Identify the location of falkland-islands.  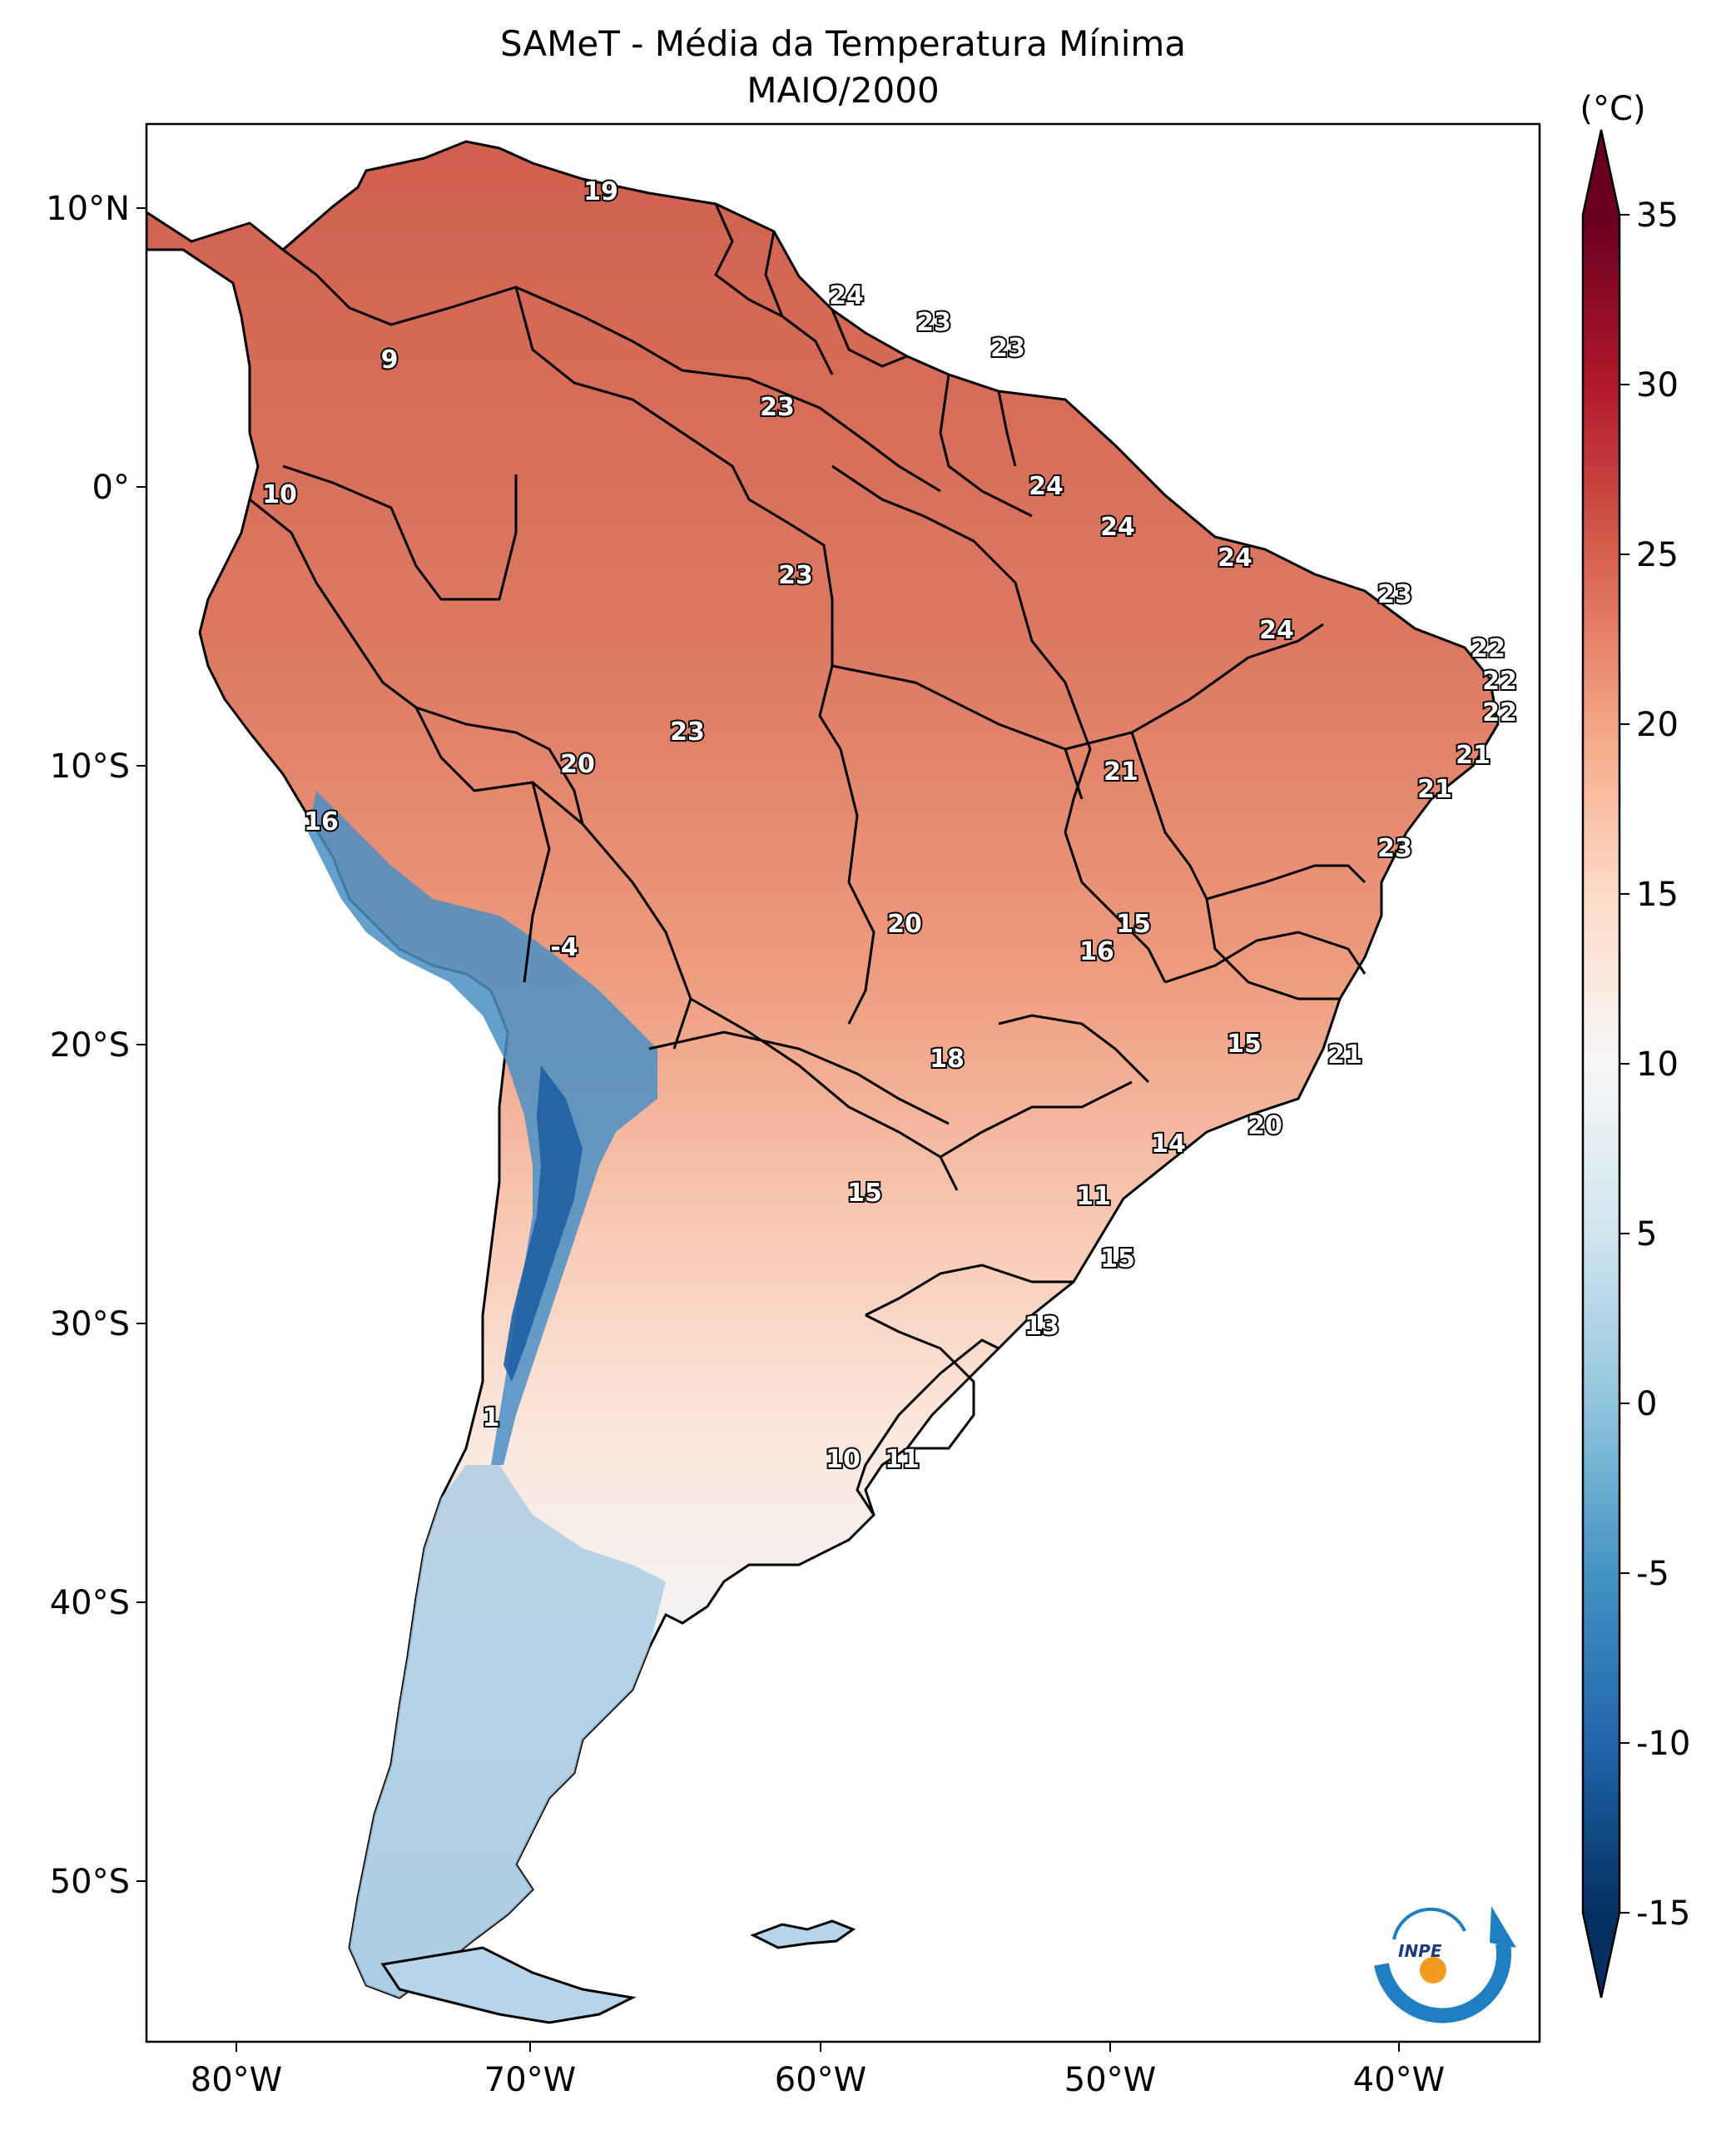
(803, 1934).